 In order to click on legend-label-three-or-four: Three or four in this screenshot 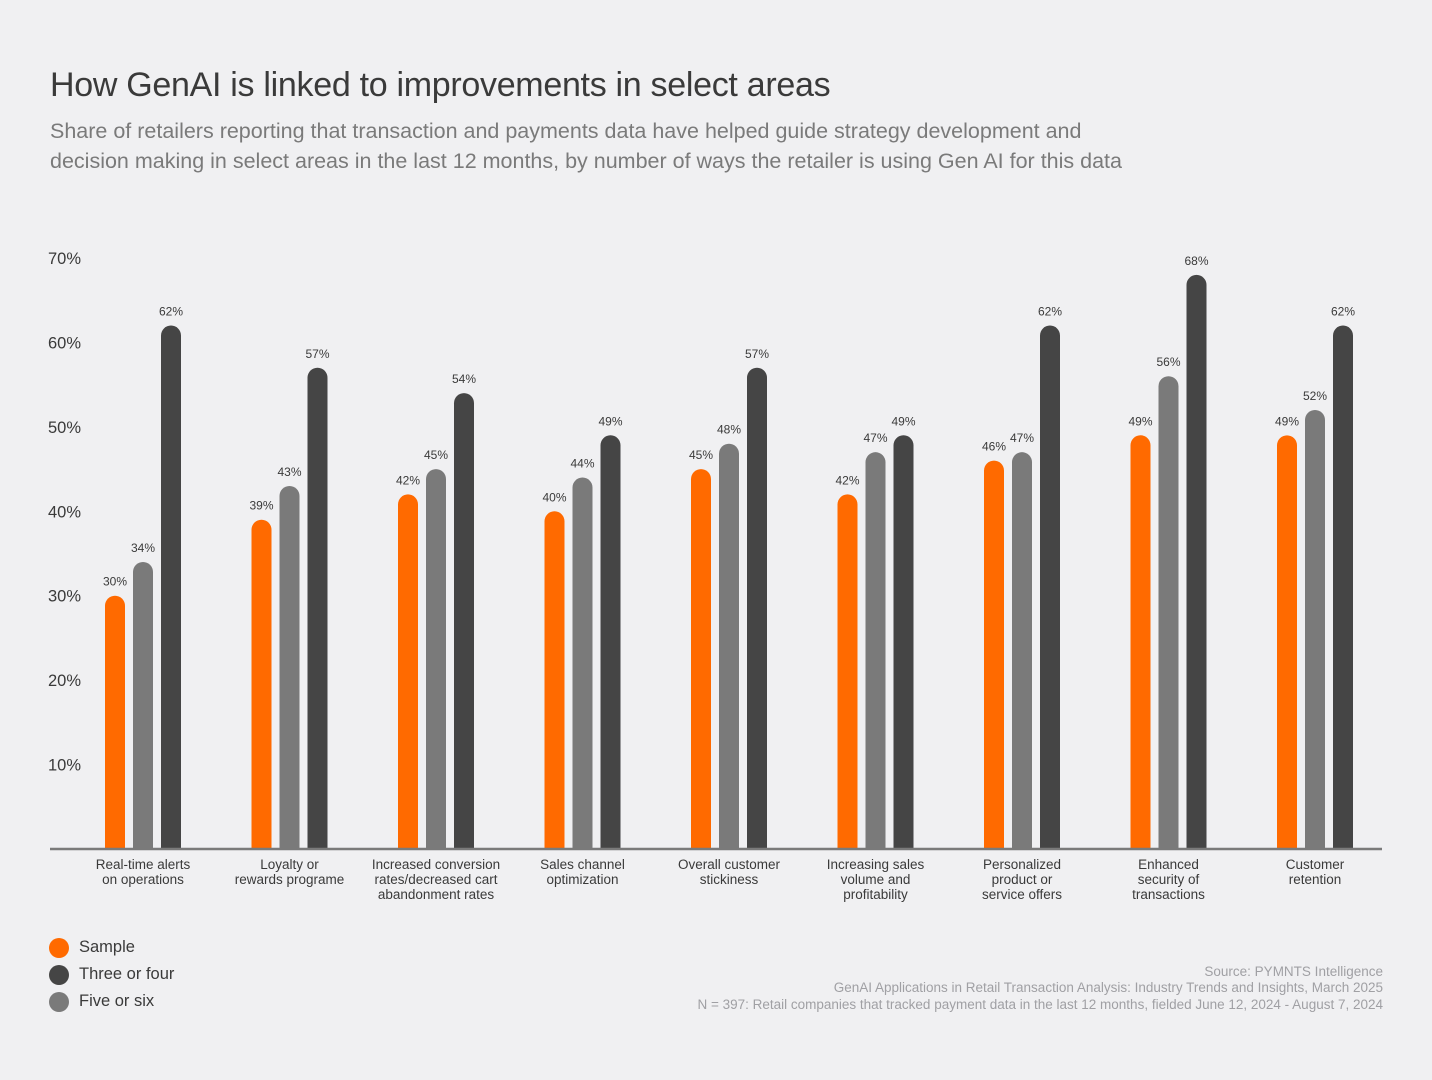, I will do `click(127, 974)`.